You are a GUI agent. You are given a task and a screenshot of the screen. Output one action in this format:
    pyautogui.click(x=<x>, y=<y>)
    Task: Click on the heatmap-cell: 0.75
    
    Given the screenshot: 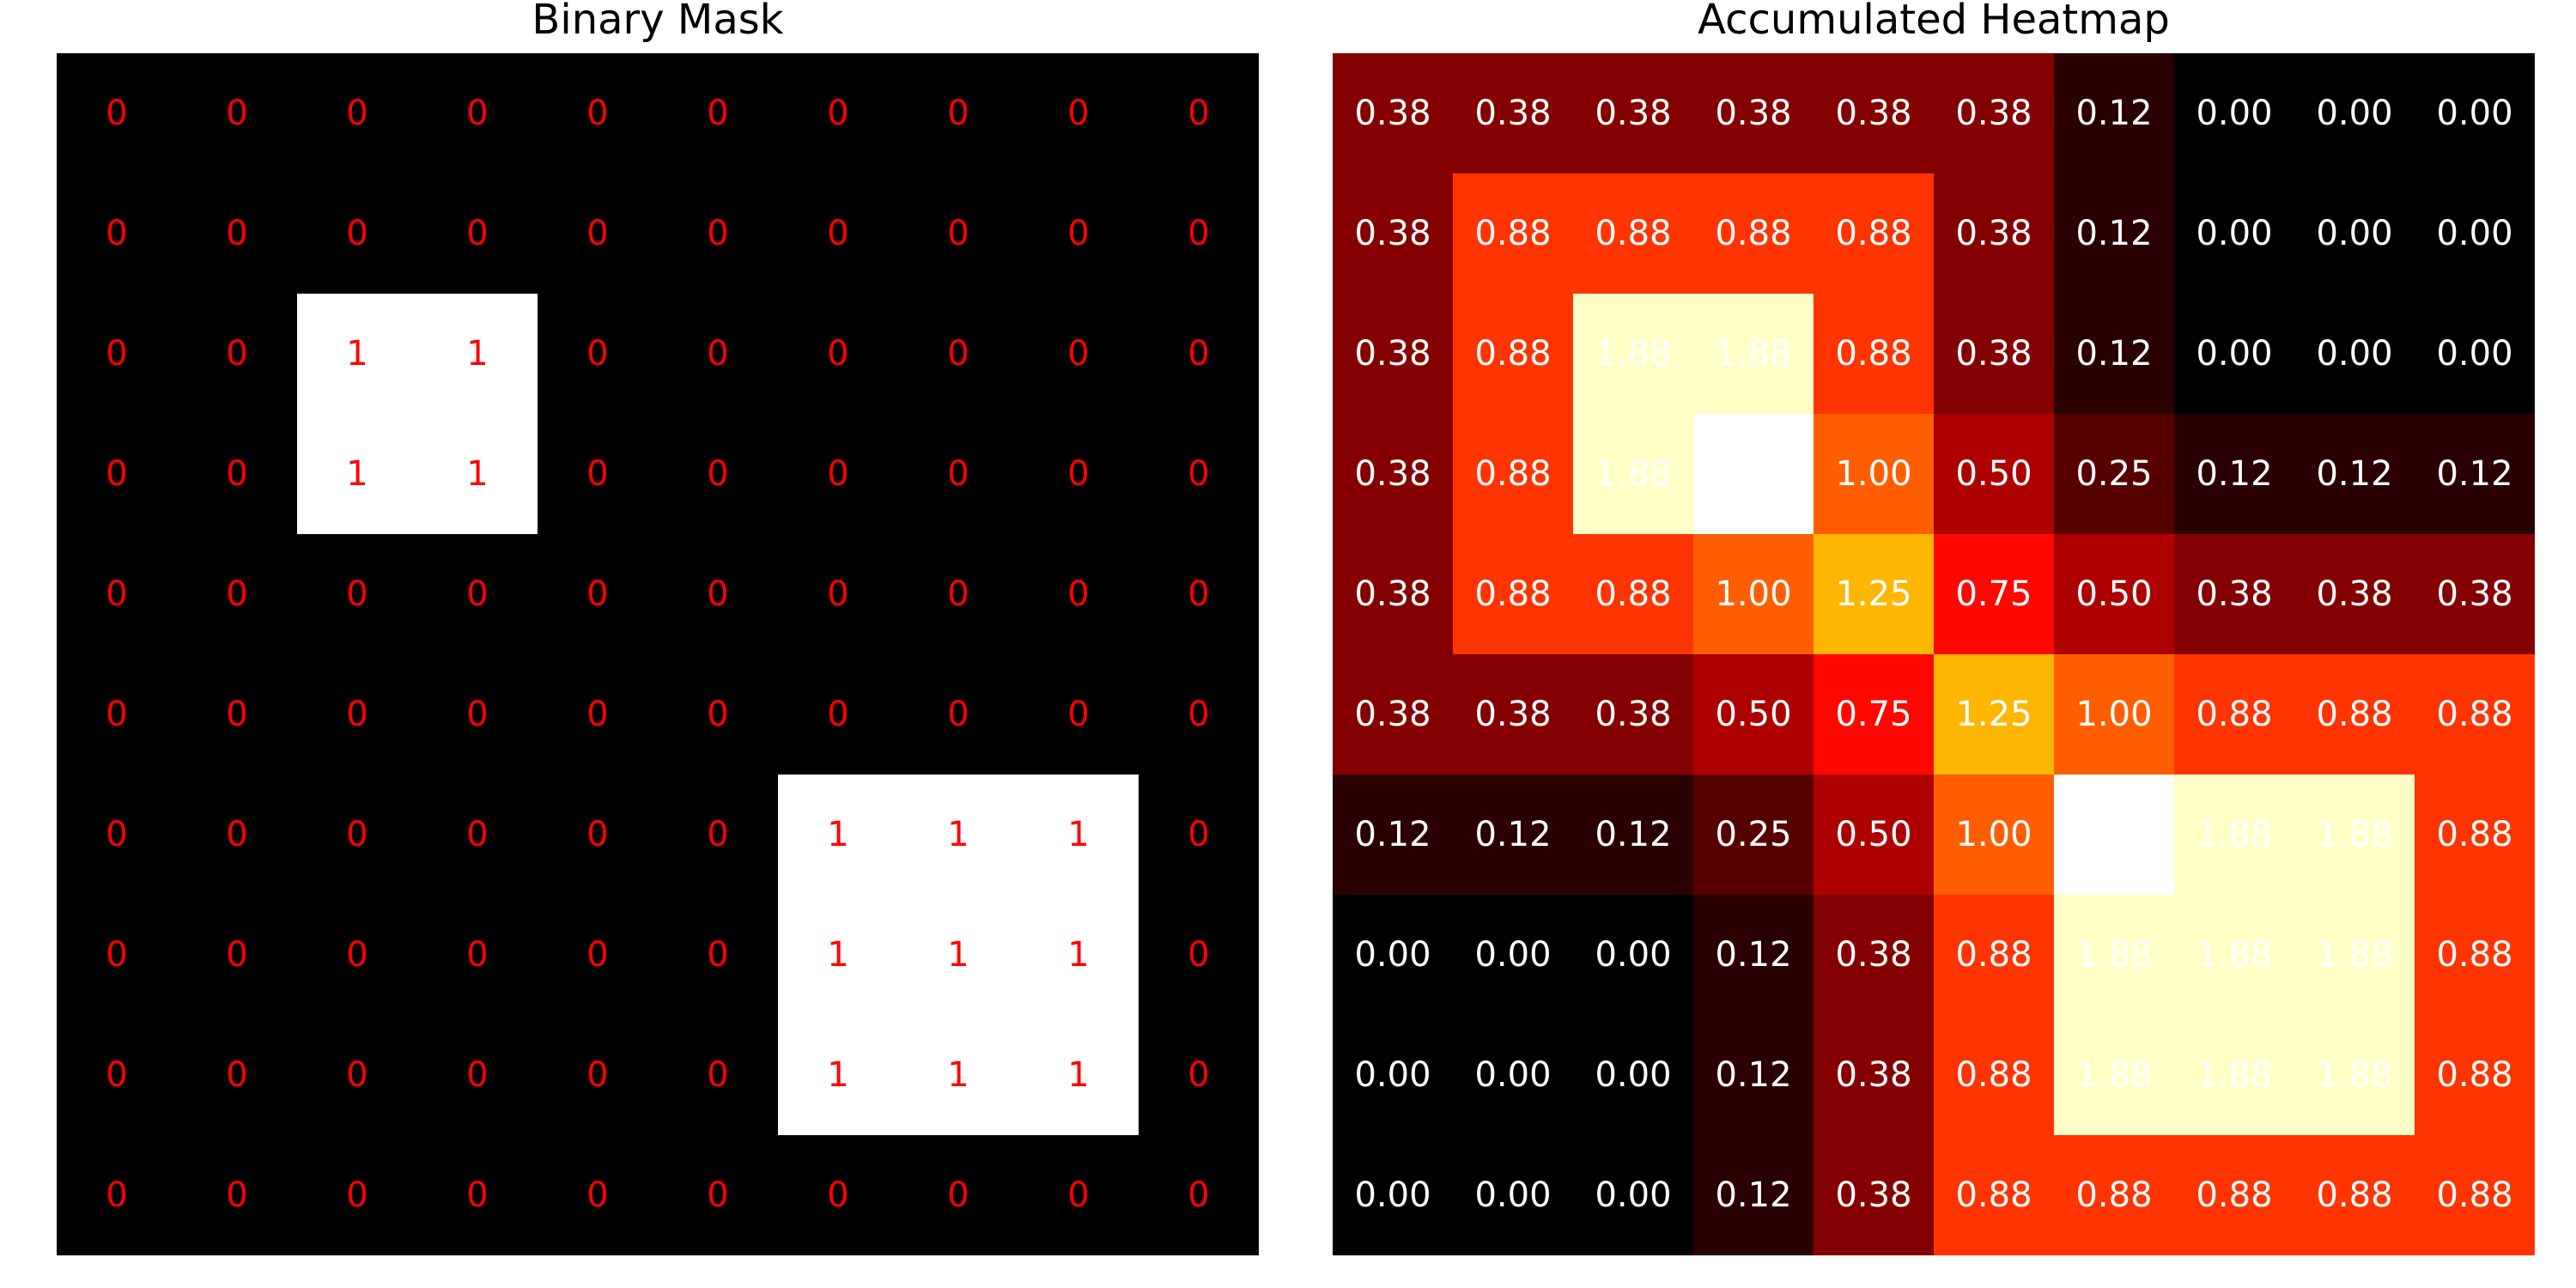 What is the action you would take?
    pyautogui.click(x=1994, y=594)
    